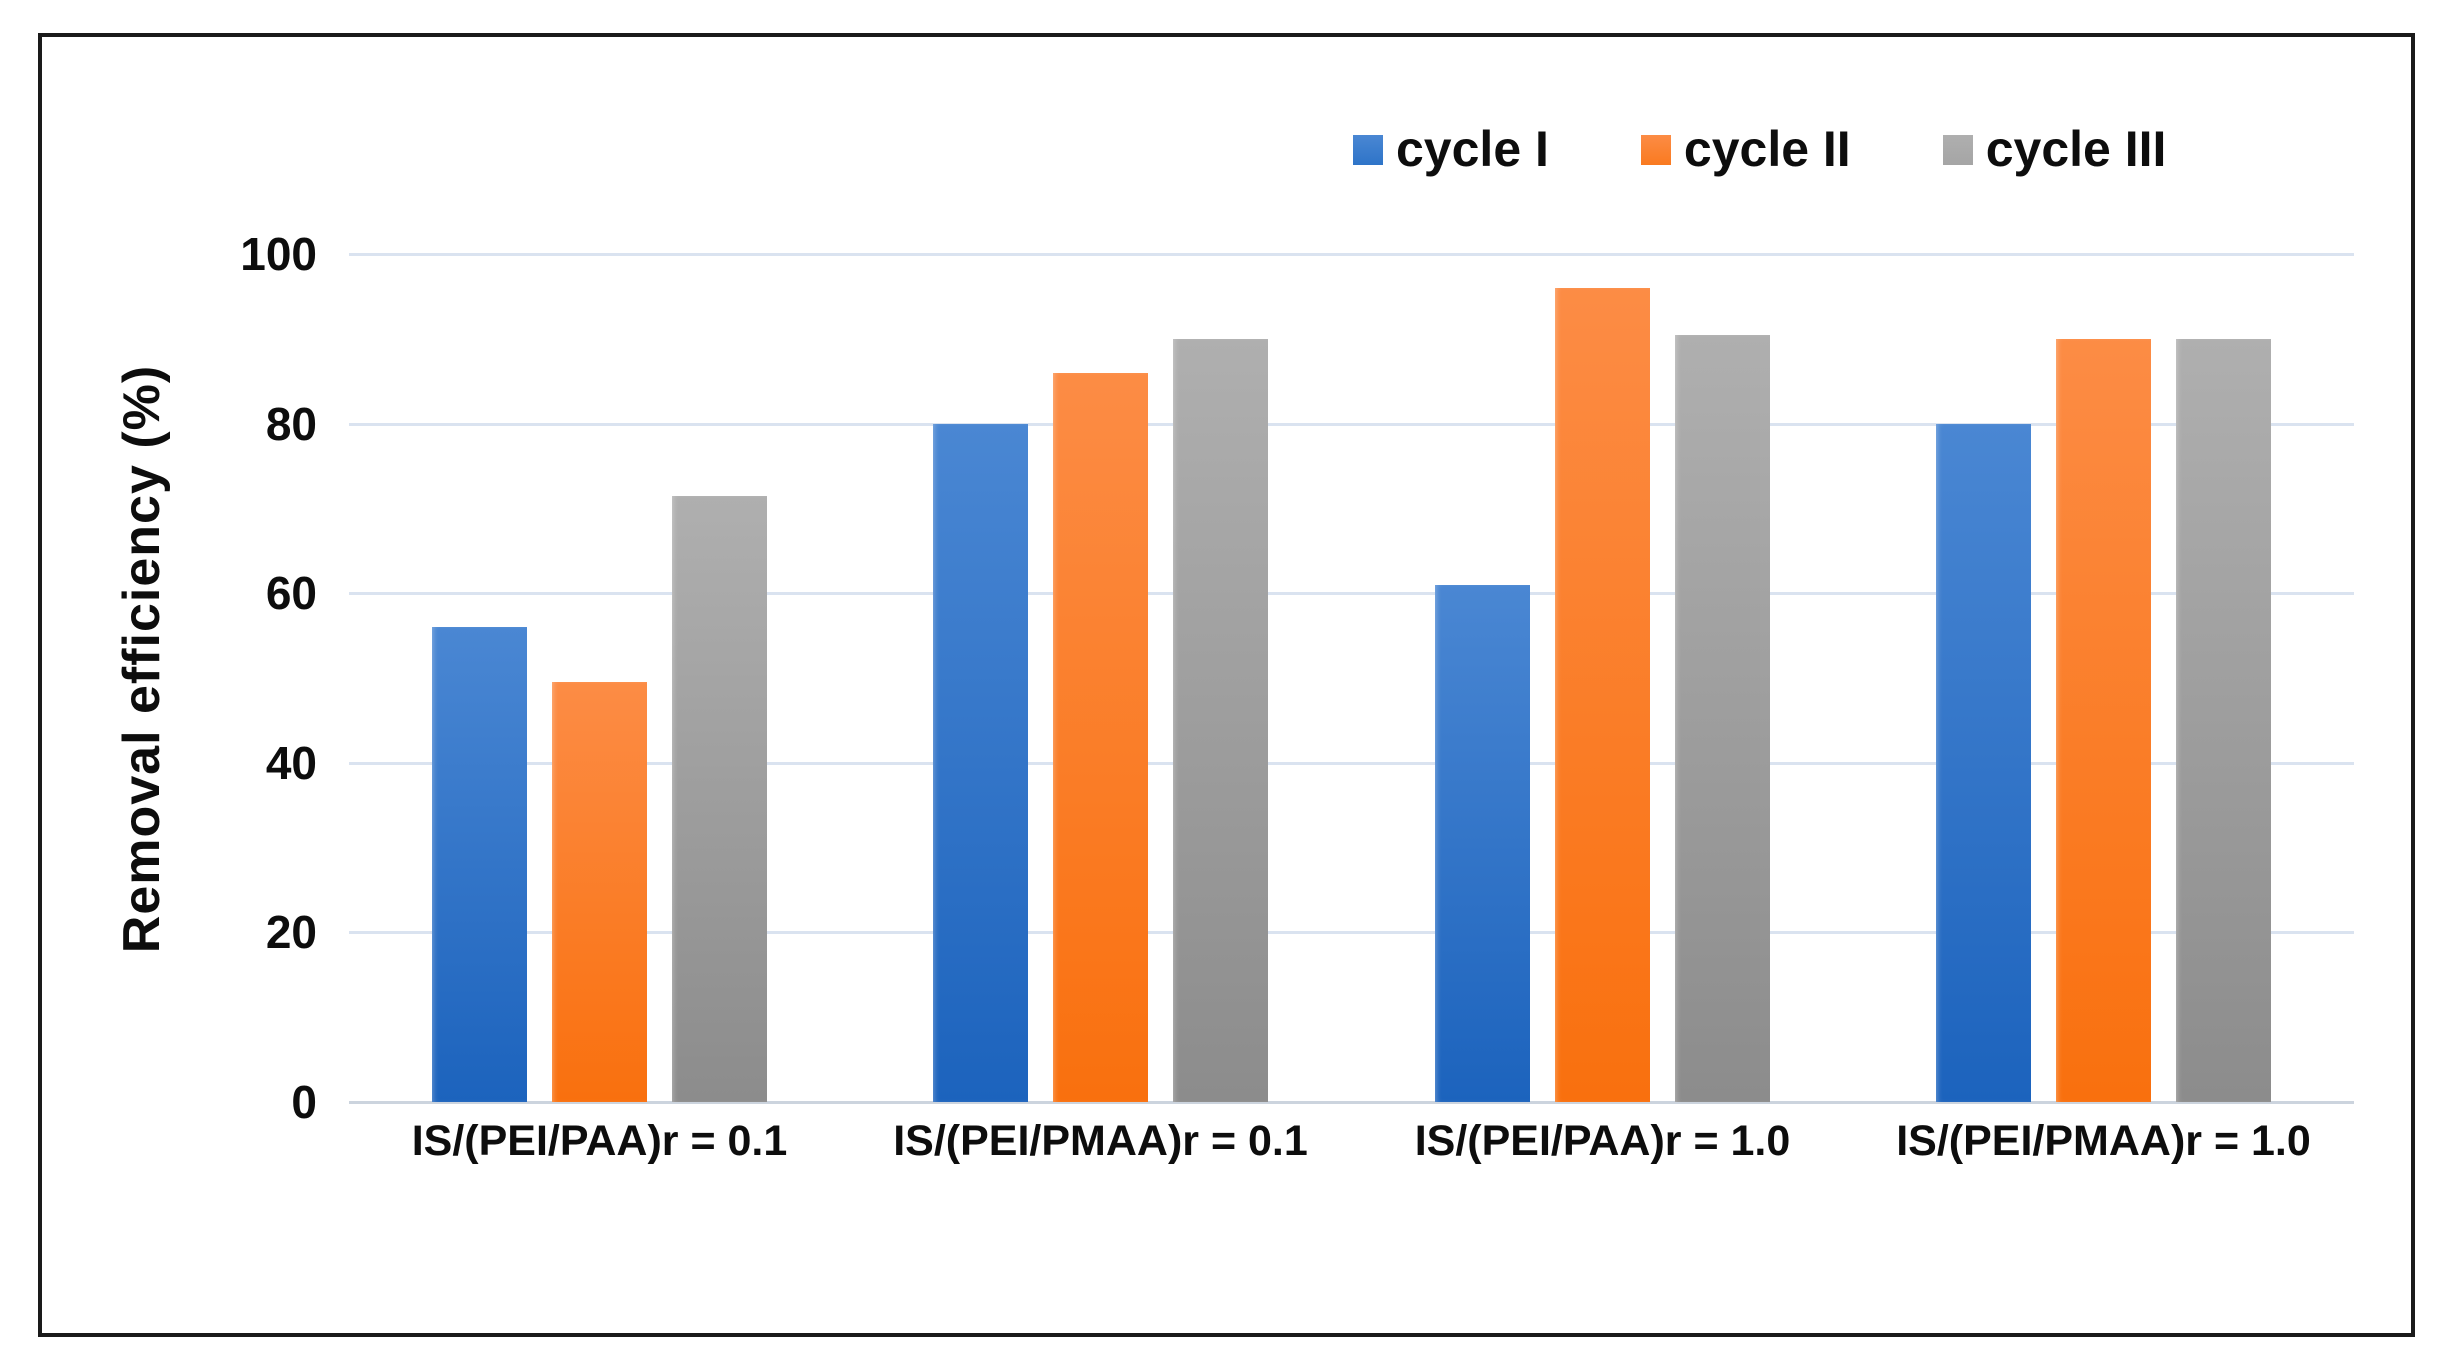 The width and height of the screenshot is (2437, 1361). What do you see at coordinates (1767, 149) in the screenshot?
I see `legend-label-cycle-ii: cycle II` at bounding box center [1767, 149].